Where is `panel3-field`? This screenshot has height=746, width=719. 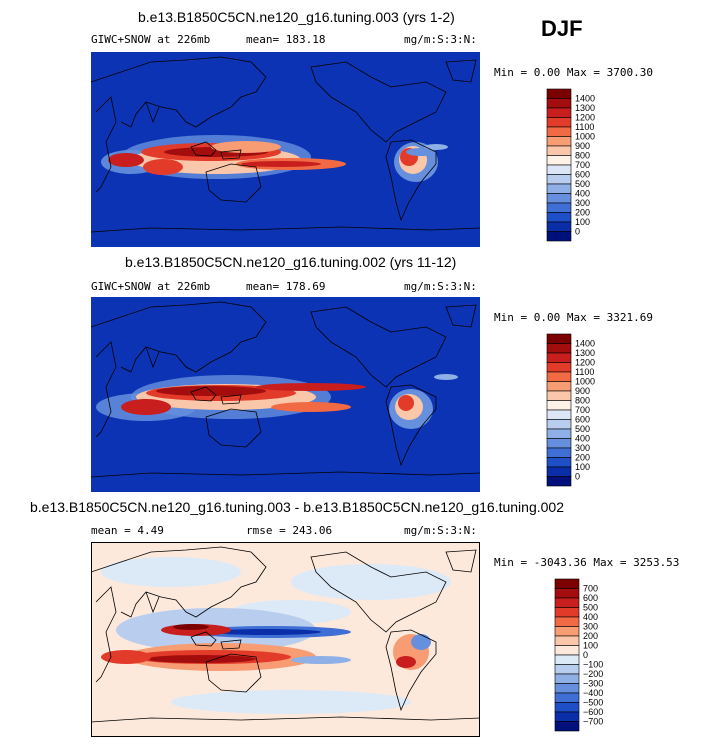
panel3-field is located at coordinates (276, 635).